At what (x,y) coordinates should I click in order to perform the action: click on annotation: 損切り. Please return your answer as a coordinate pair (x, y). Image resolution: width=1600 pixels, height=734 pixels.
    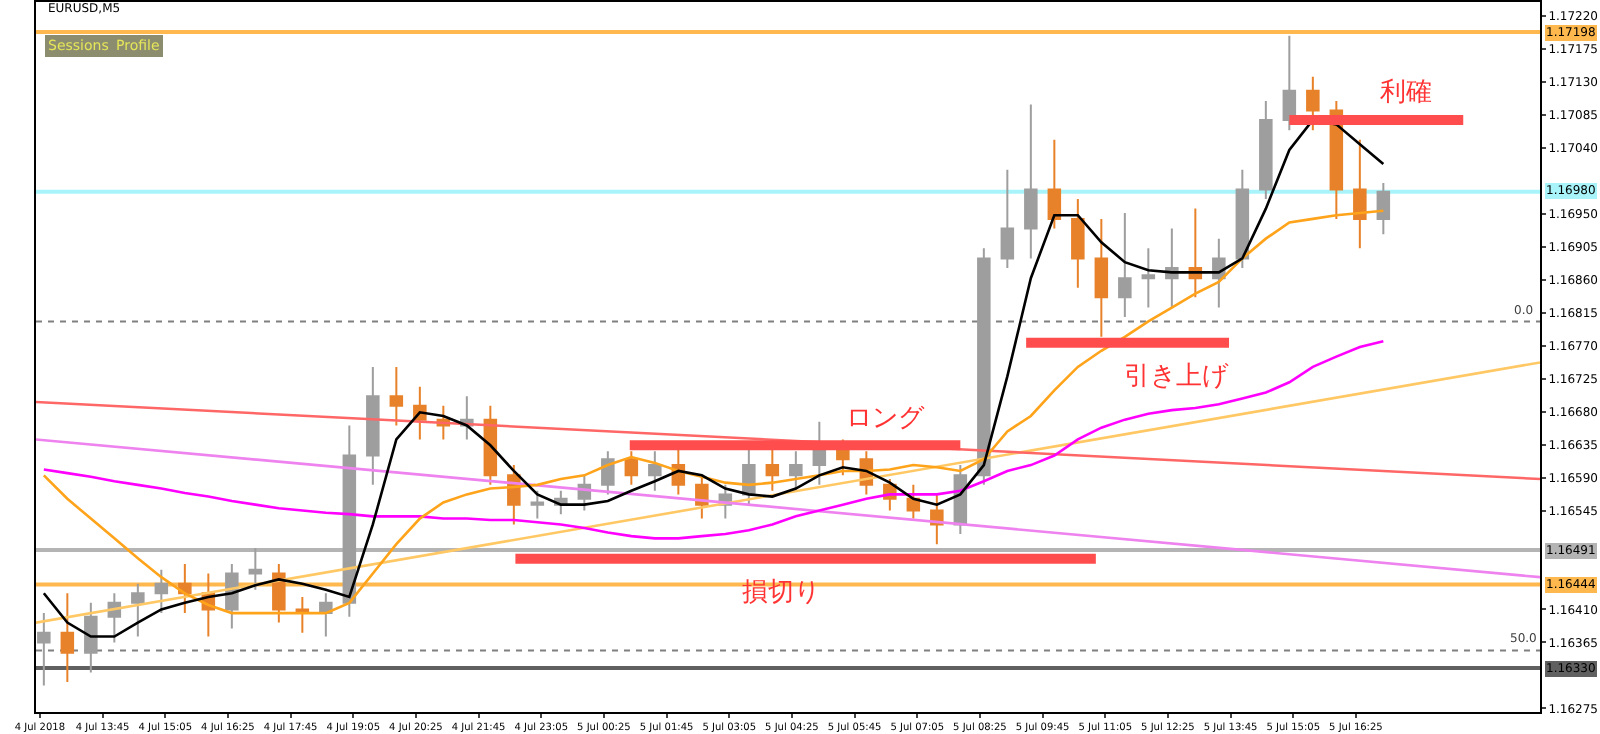
    Looking at the image, I should click on (781, 593).